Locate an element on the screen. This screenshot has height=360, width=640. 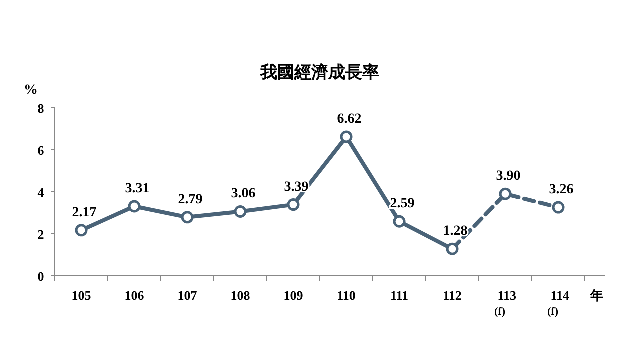
chart-title: 我國經濟成長率 is located at coordinates (320, 72).